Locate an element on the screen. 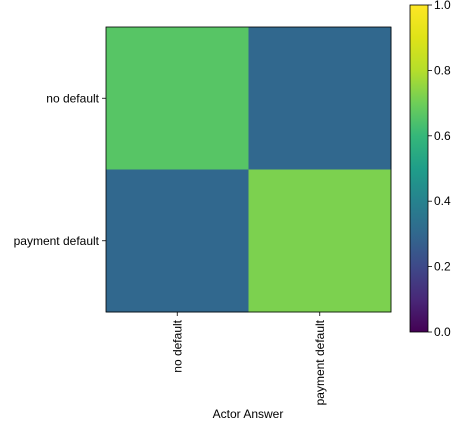 The width and height of the screenshot is (454, 427). colorbar-tick-label: 0.8 is located at coordinates (442, 70).